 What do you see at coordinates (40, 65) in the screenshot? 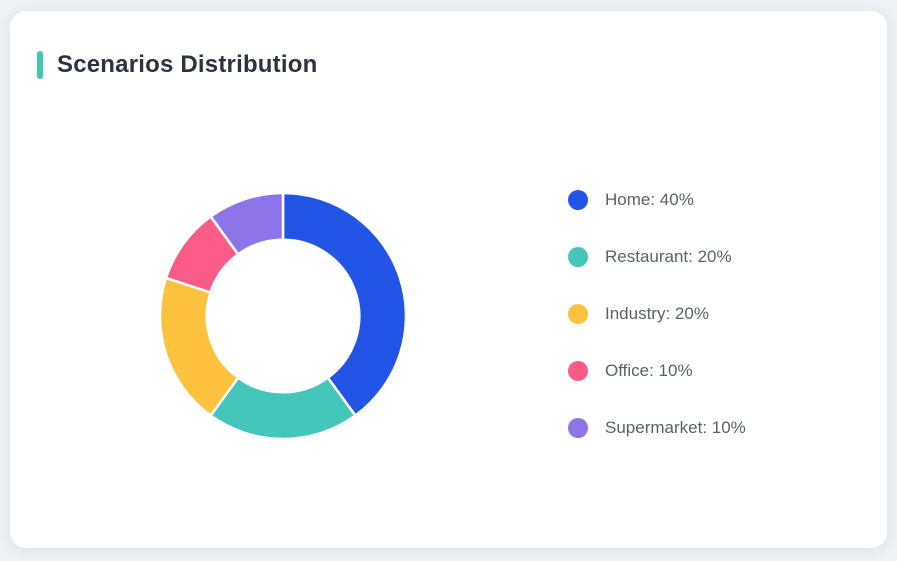
I see `title-accent-bar` at bounding box center [40, 65].